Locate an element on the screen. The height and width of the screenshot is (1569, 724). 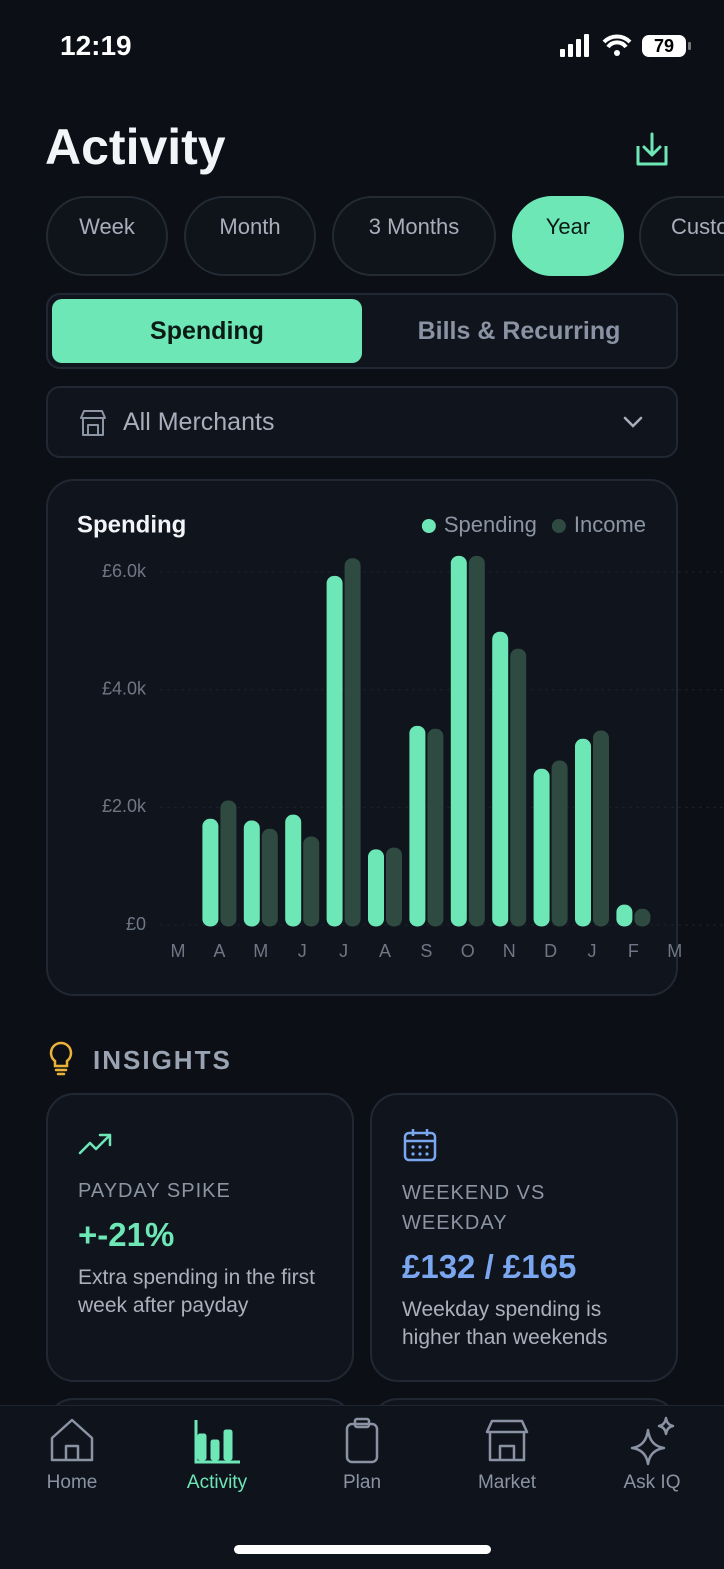
insight-label: PAYDAY SPIKE is located at coordinates (154, 1191).